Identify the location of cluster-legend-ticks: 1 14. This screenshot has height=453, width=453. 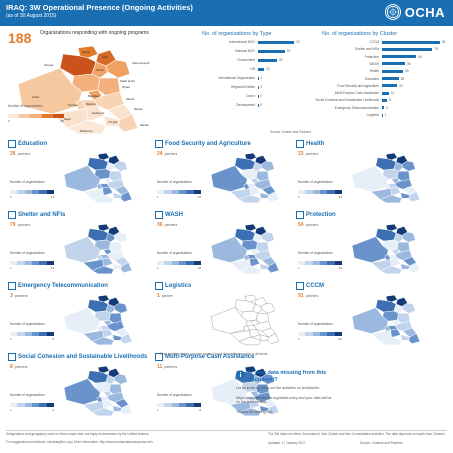
(32, 197).